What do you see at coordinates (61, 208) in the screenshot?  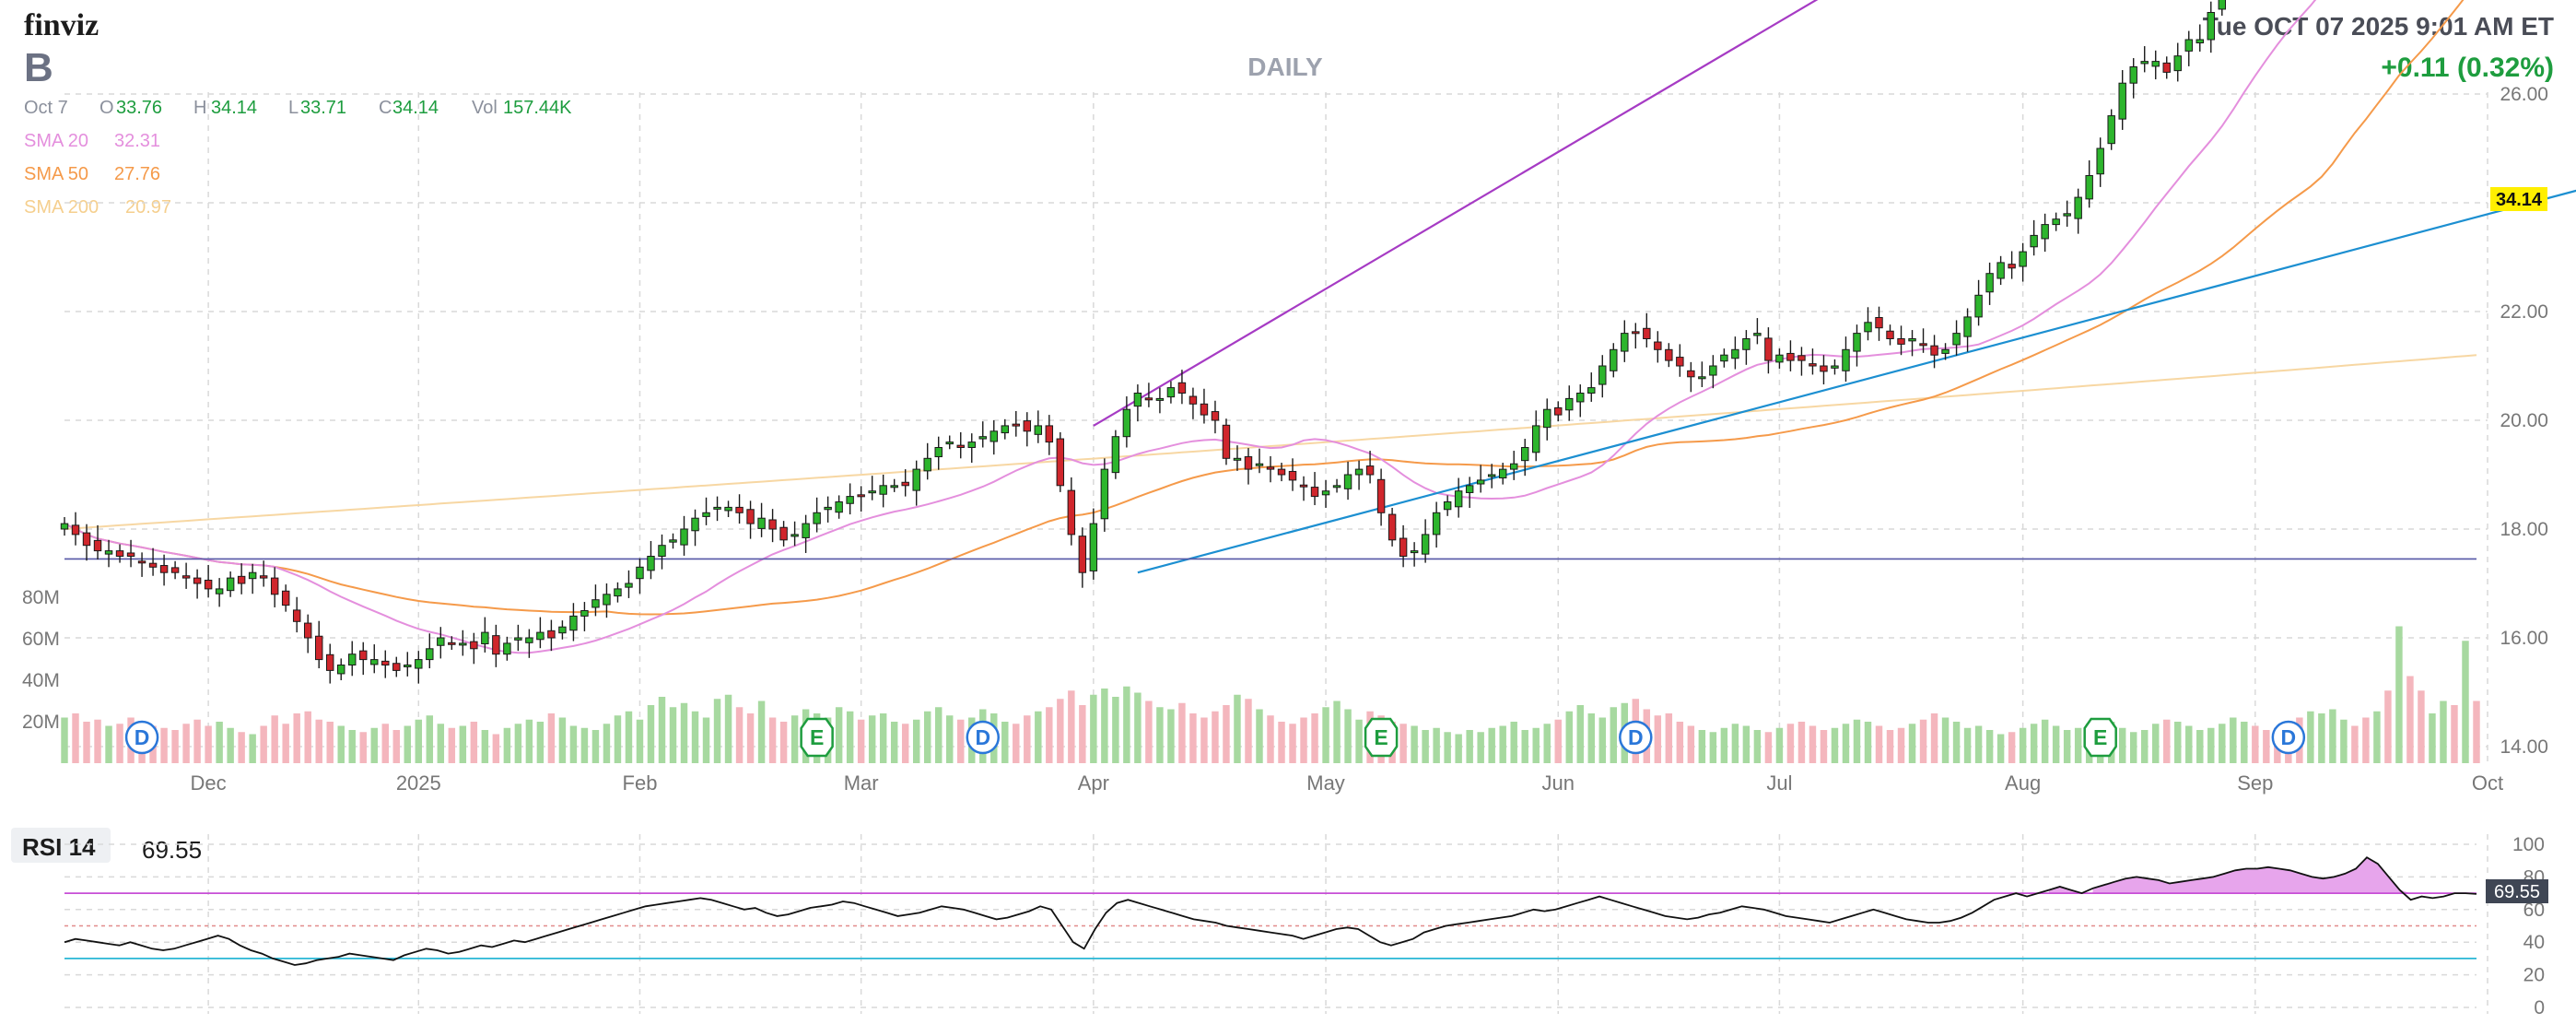 I see `sma-200-label: SMA 200` at bounding box center [61, 208].